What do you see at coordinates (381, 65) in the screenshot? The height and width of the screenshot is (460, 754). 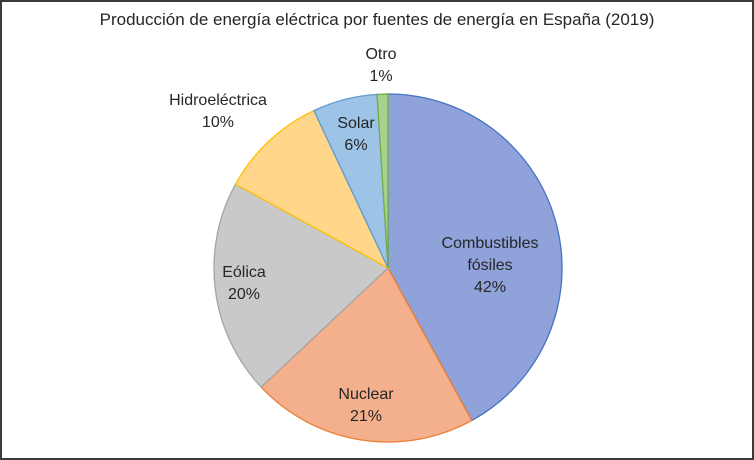 I see `label-otro: Otro 1%` at bounding box center [381, 65].